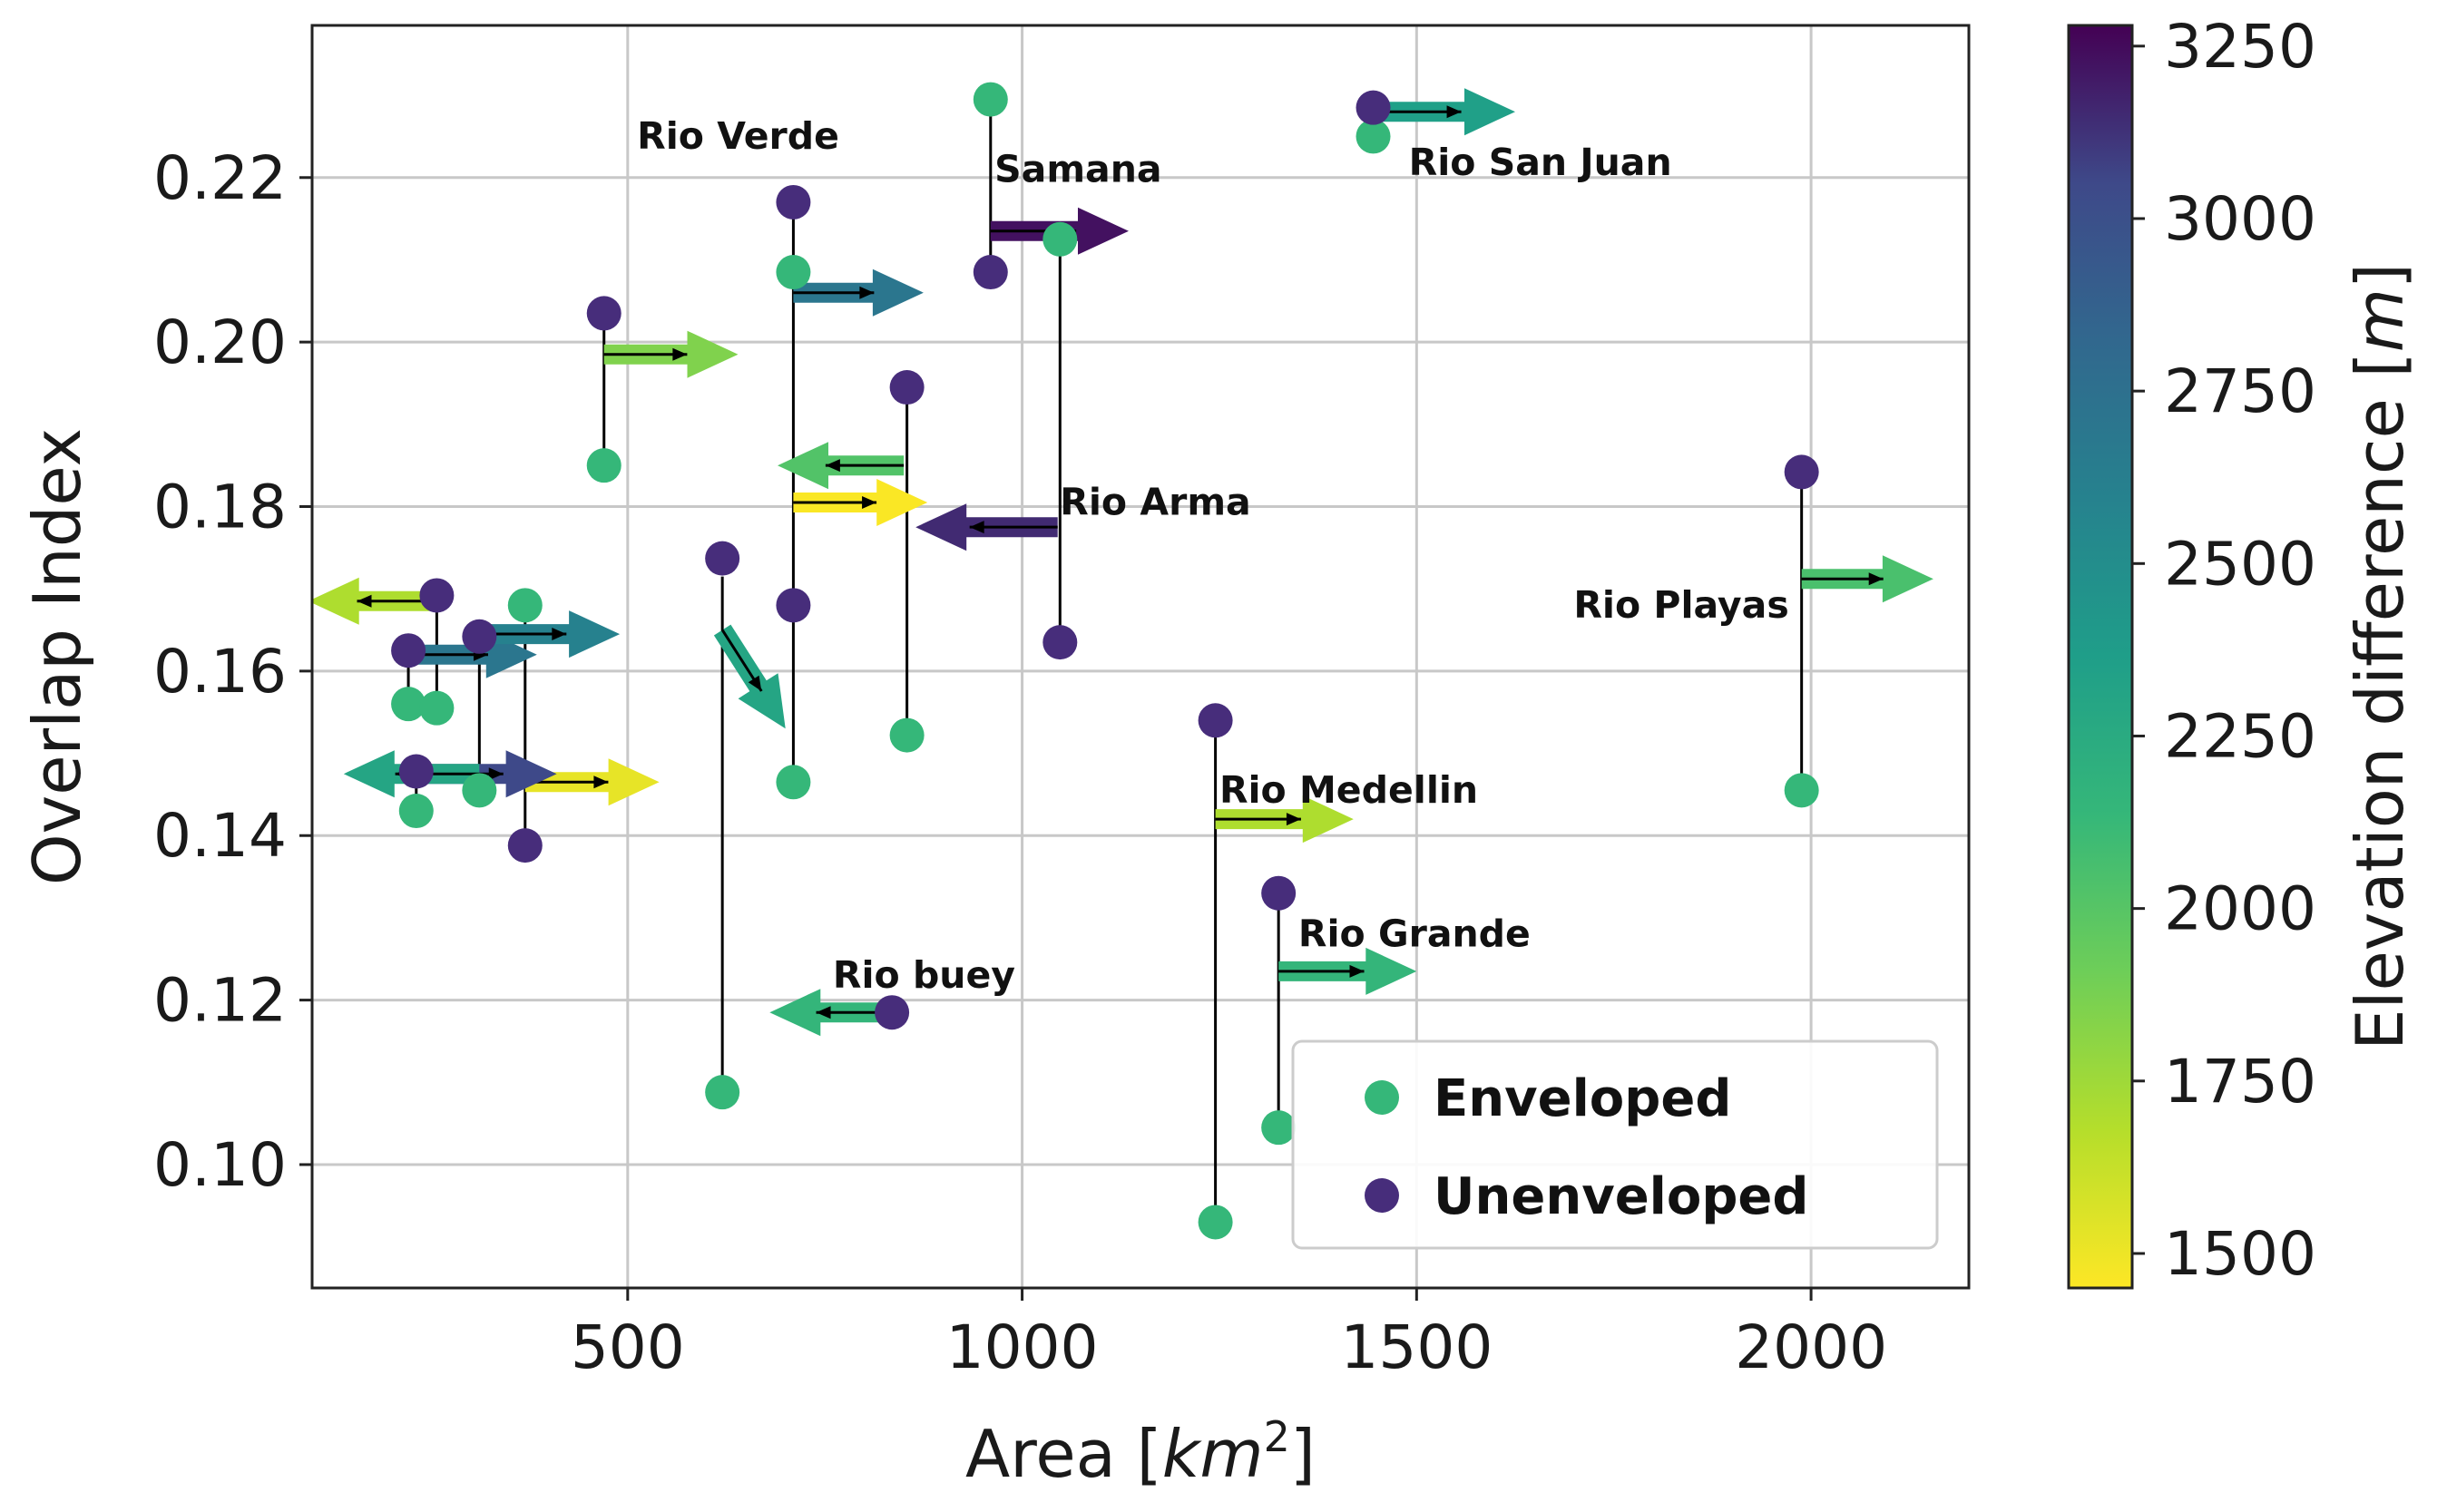 The height and width of the screenshot is (1512, 2447). Describe the element at coordinates (220, 1165) in the screenshot. I see `y-tick-label: 0.10` at that location.